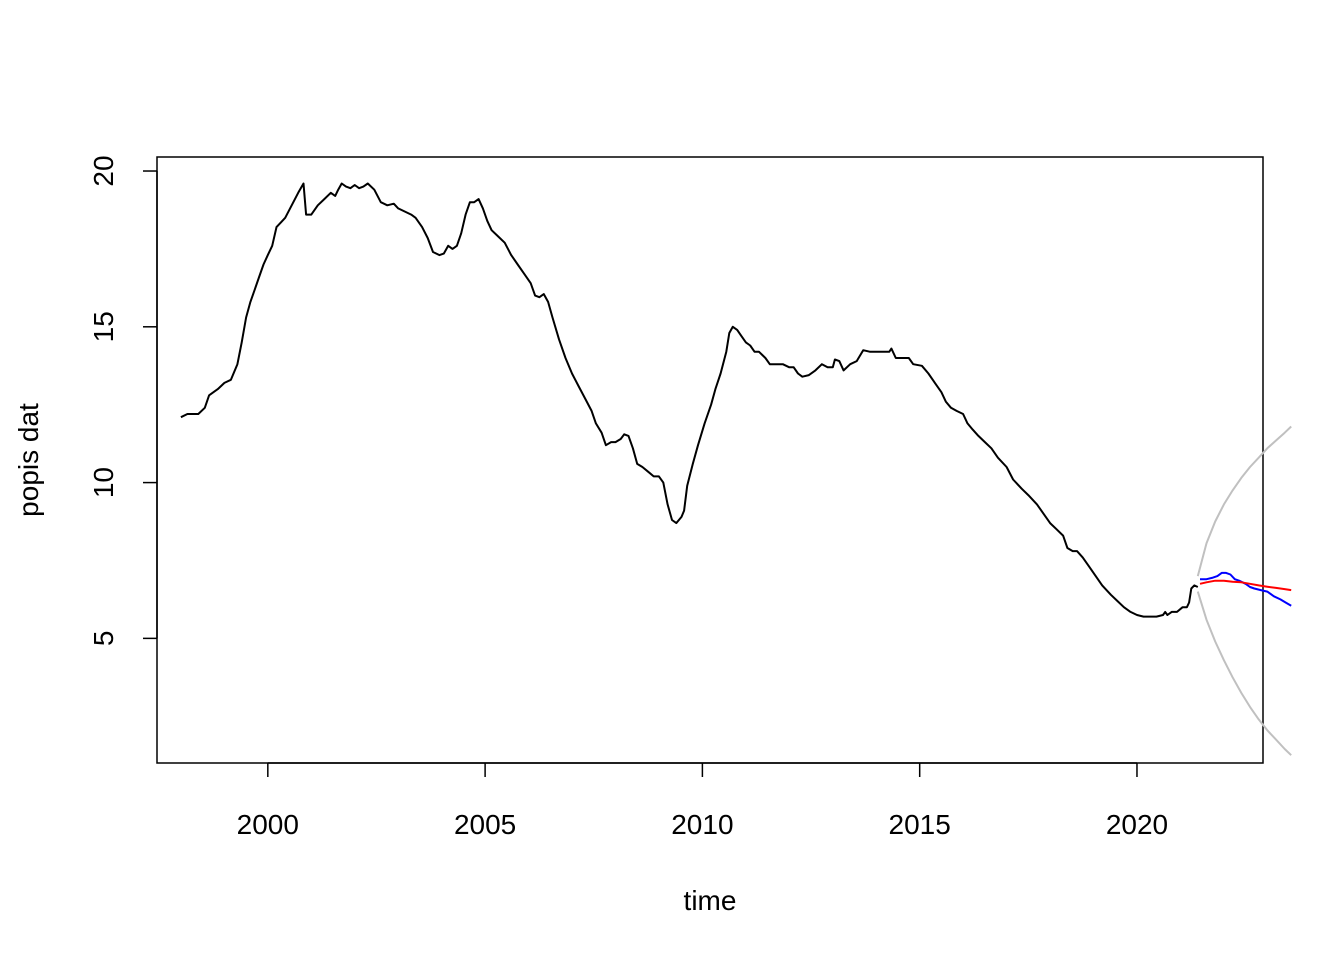 The image size is (1344, 960). What do you see at coordinates (103, 326) in the screenshot?
I see `y-tick-label: 15` at bounding box center [103, 326].